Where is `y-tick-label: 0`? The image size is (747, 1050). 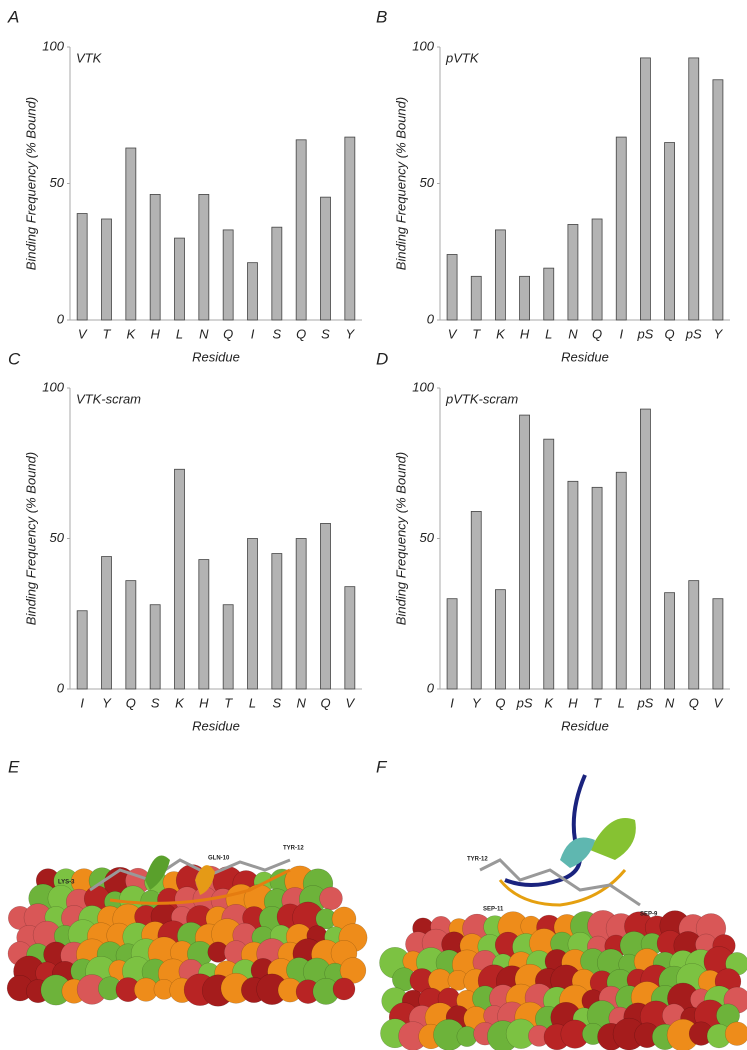
y-tick-label: 0 is located at coordinates (431, 687).